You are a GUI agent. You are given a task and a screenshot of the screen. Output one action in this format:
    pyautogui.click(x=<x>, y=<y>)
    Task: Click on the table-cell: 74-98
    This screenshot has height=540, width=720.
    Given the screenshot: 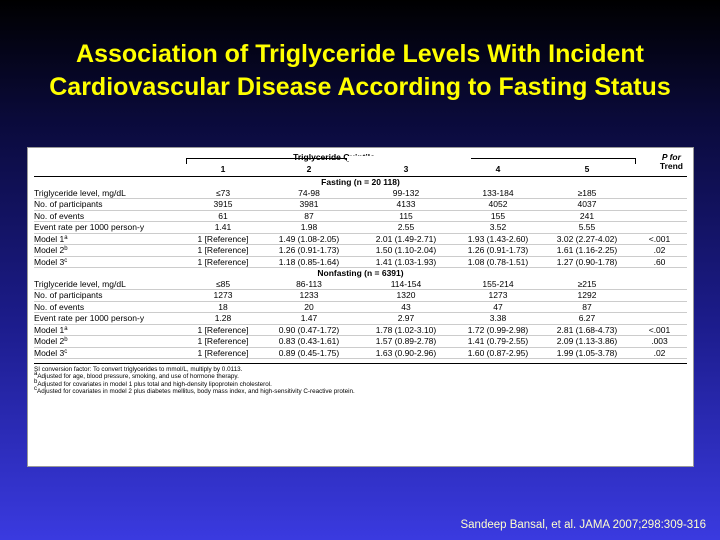 What is the action you would take?
    pyautogui.click(x=309, y=193)
    